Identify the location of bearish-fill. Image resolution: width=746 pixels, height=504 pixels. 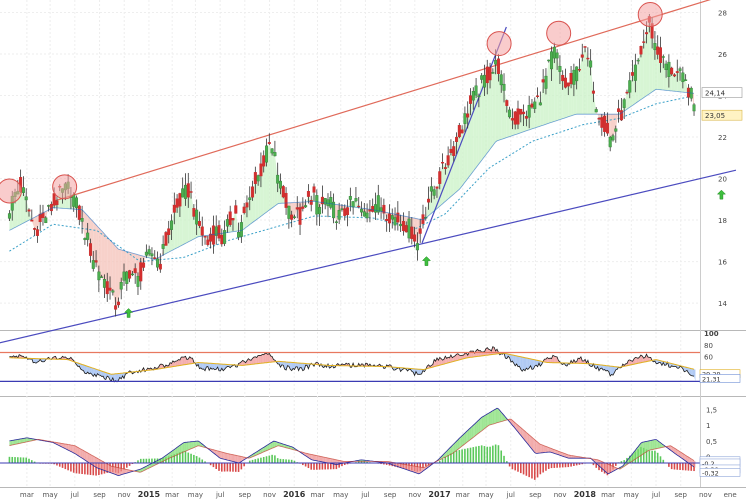
(100, 252).